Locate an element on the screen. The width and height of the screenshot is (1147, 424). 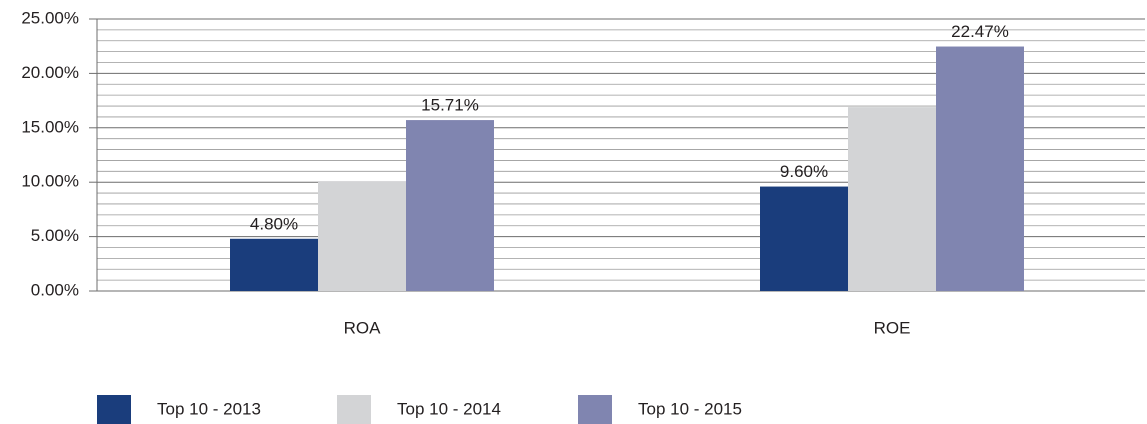
value-label: 15.71% is located at coordinates (450, 105).